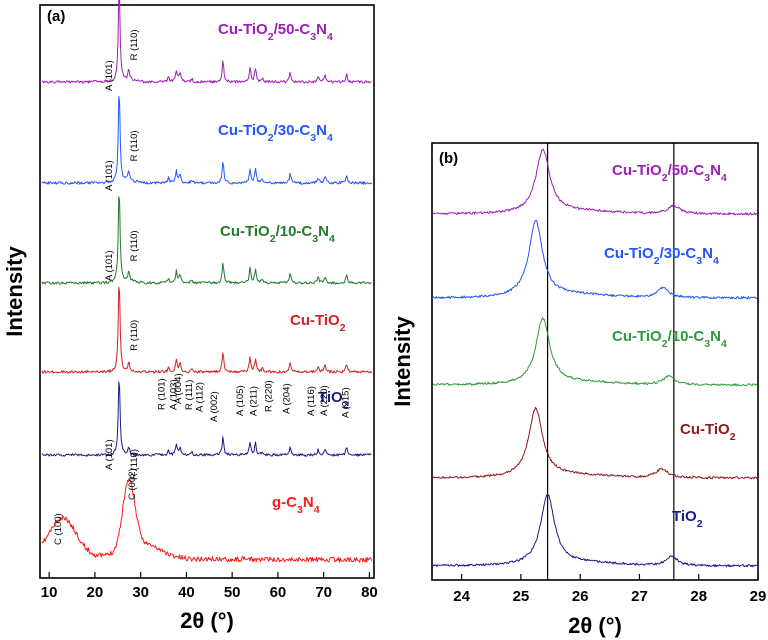  What do you see at coordinates (189, 395) in the screenshot?
I see `peak-label-a: R (111)` at bounding box center [189, 395].